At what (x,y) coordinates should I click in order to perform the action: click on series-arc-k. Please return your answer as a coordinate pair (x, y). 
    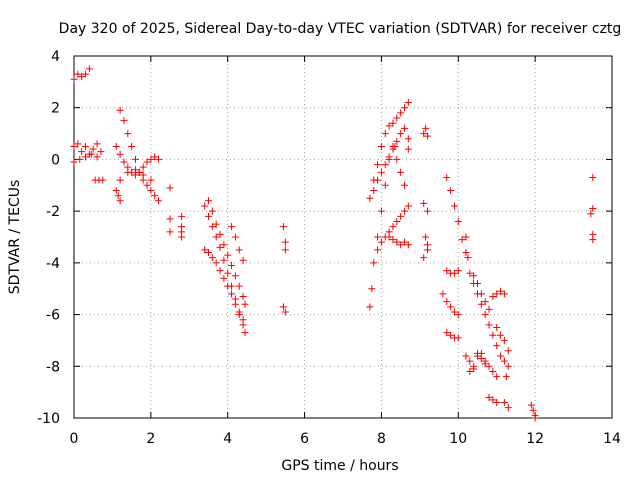
    Looking at the image, I should click on (224, 263).